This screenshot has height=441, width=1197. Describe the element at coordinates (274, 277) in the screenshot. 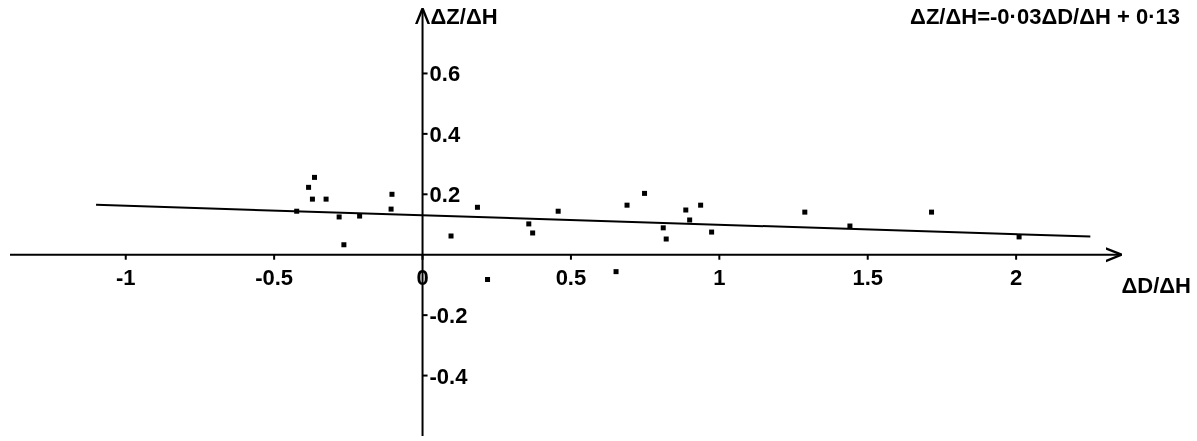

I see `x-tick-label: -0.5` at that location.